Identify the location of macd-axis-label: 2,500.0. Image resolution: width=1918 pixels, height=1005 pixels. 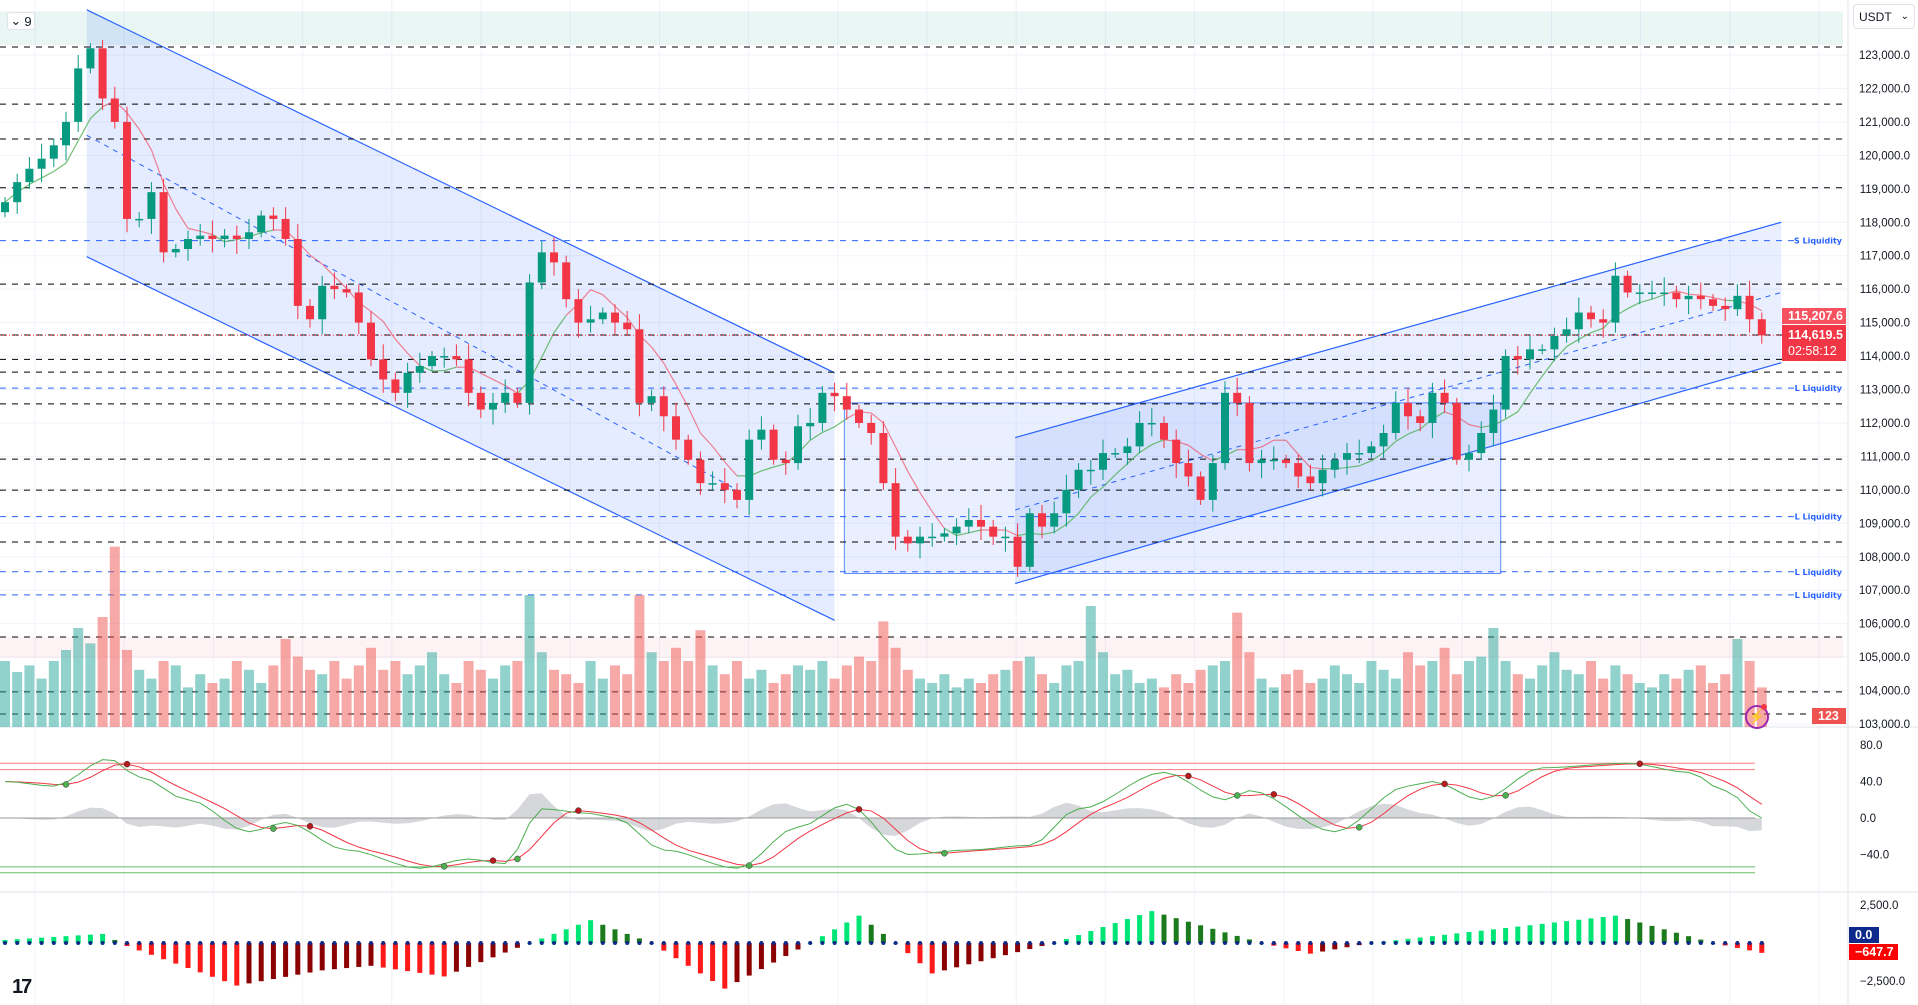
(1879, 906).